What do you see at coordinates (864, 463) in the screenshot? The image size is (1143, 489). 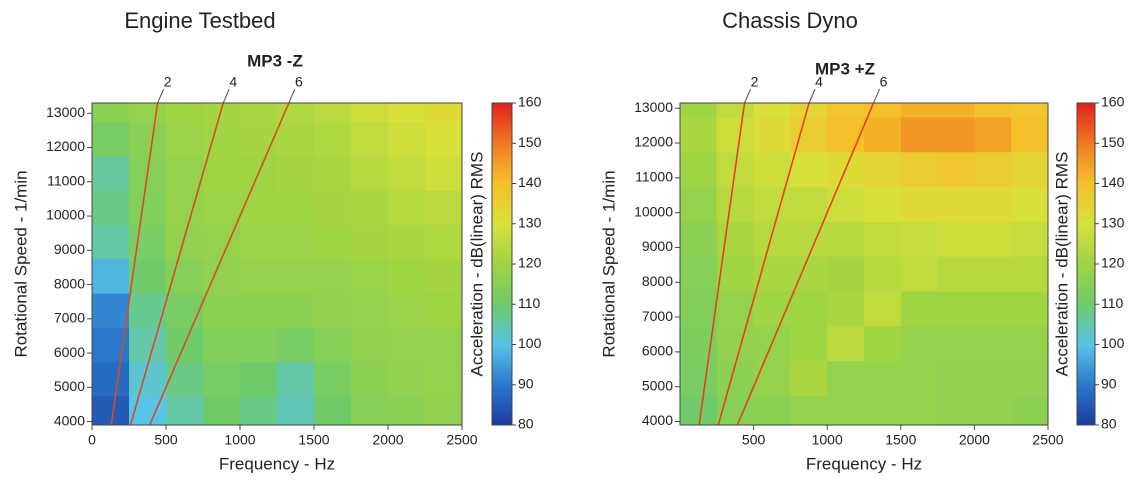 I see `x-axis-label: Frequency - Hz` at bounding box center [864, 463].